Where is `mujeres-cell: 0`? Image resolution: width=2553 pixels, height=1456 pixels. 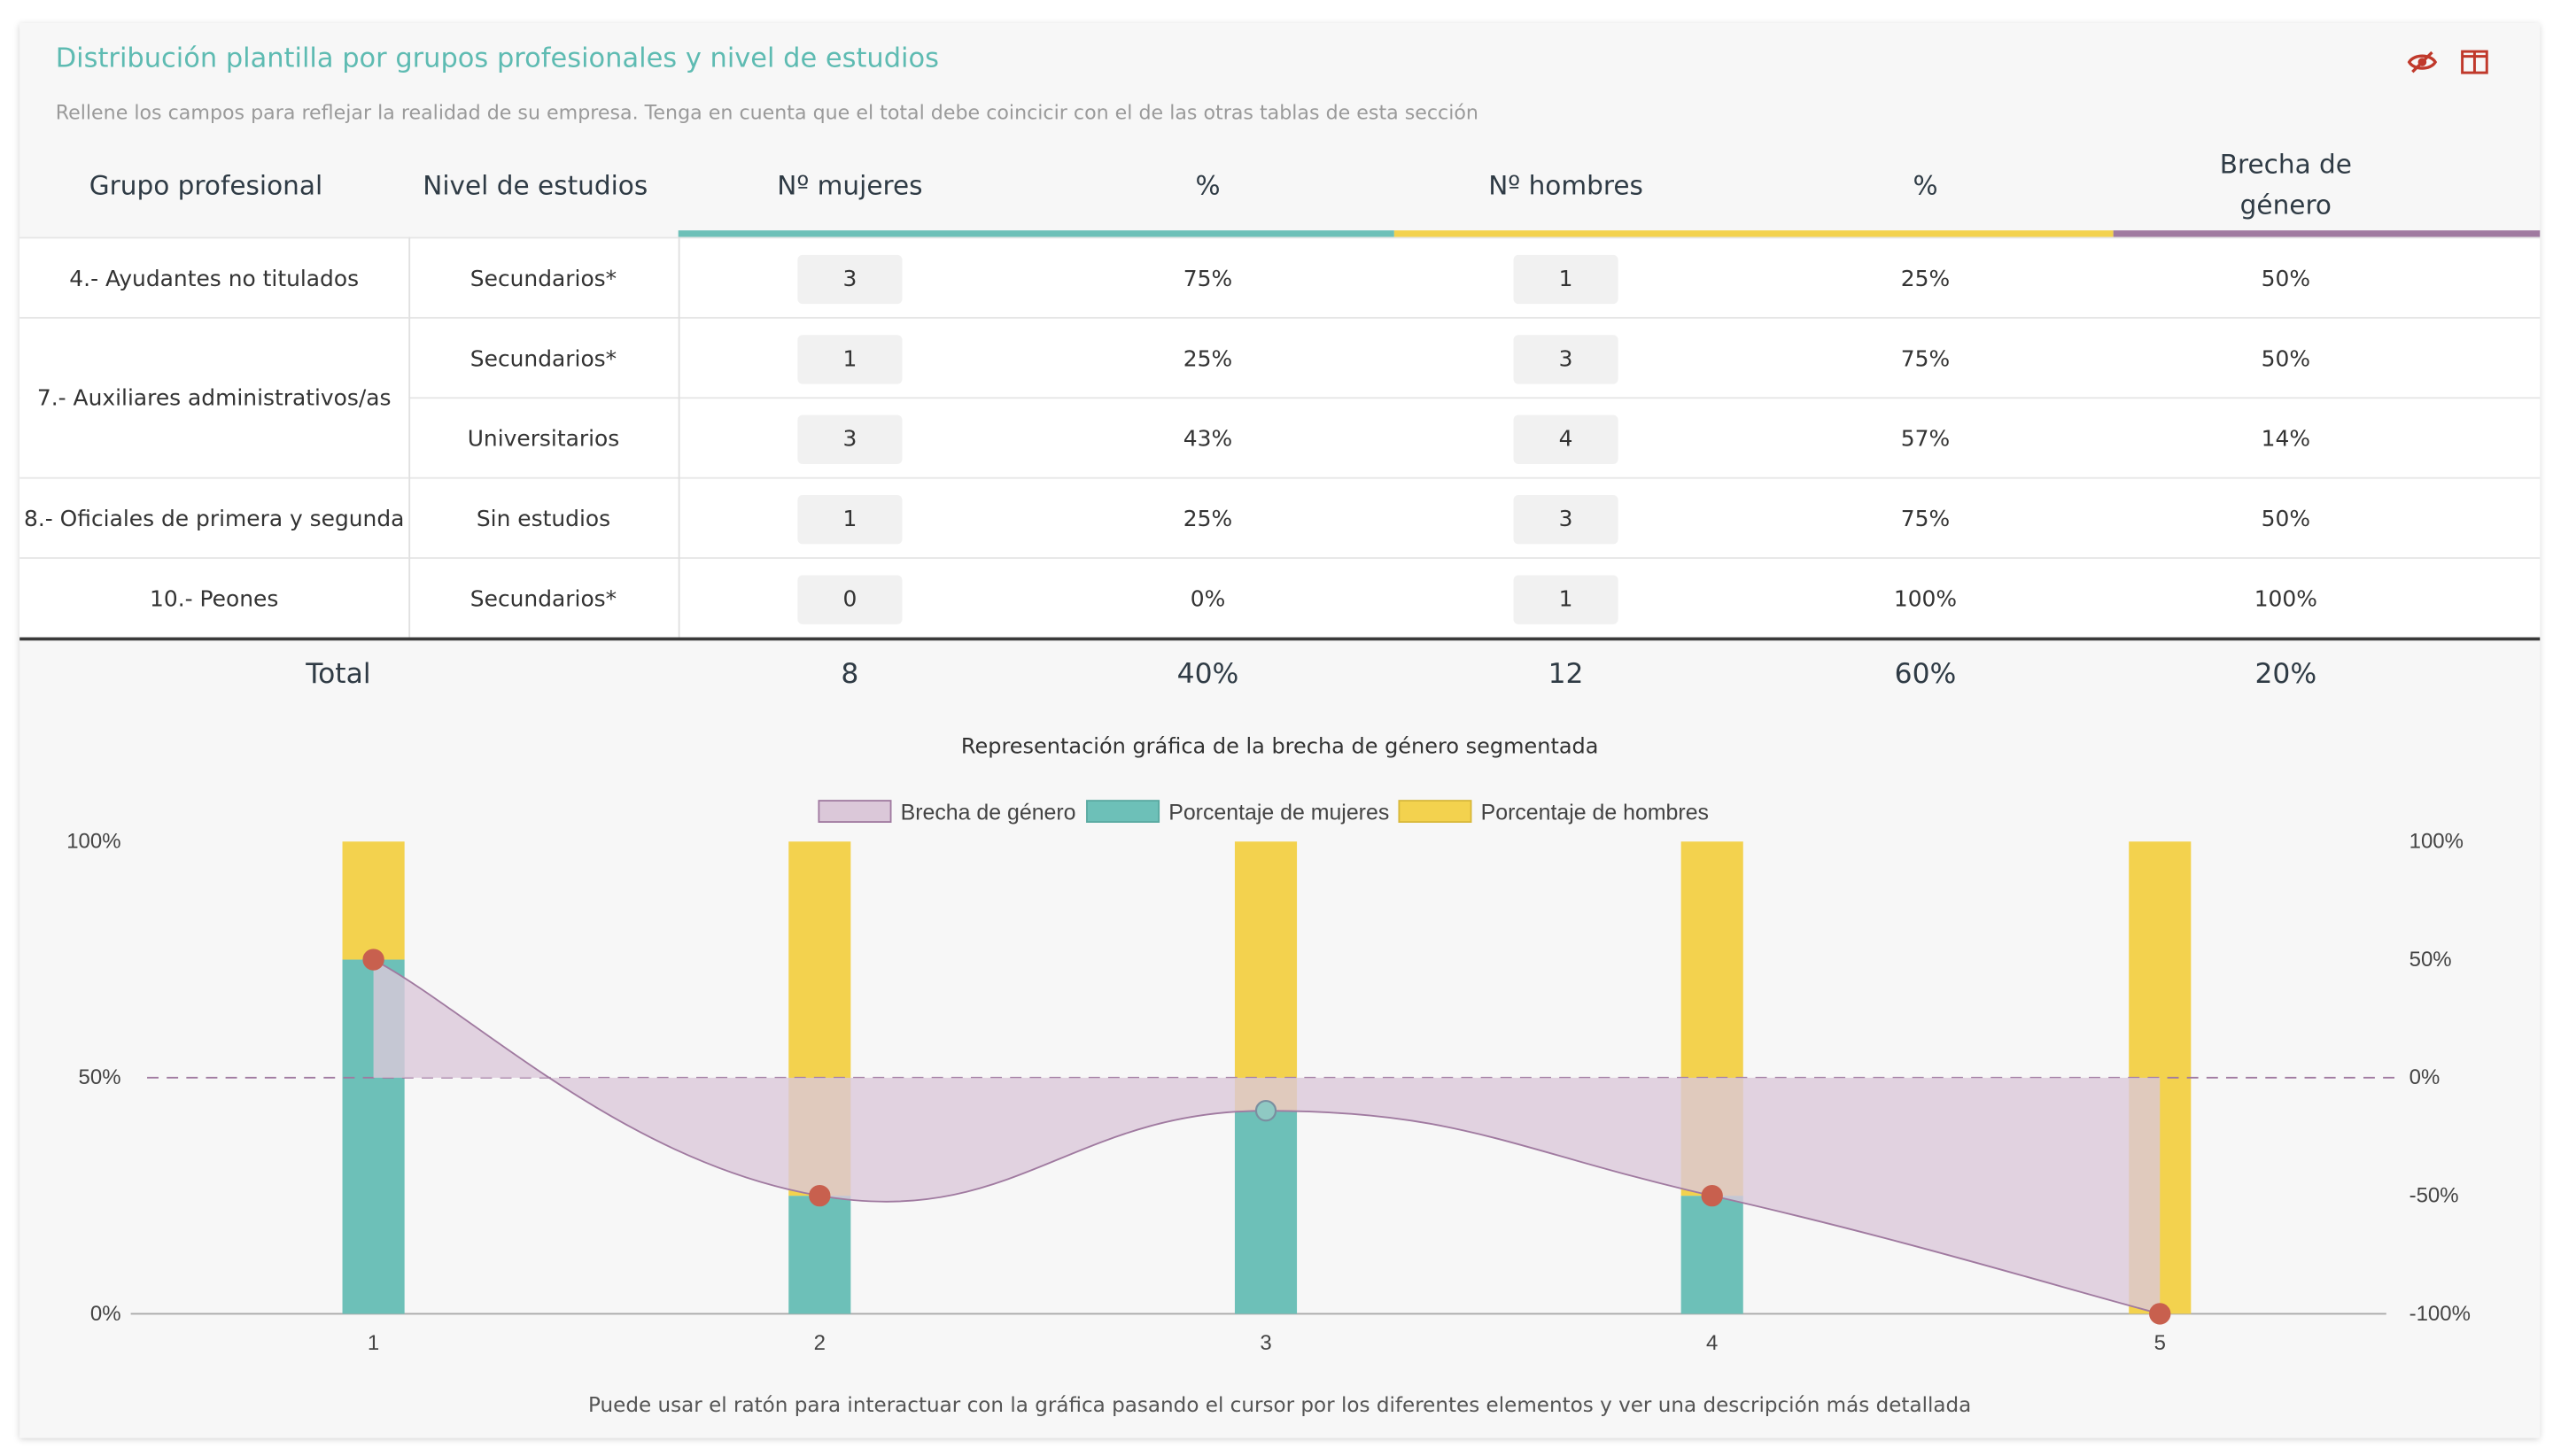 mujeres-cell: 0 is located at coordinates (850, 599).